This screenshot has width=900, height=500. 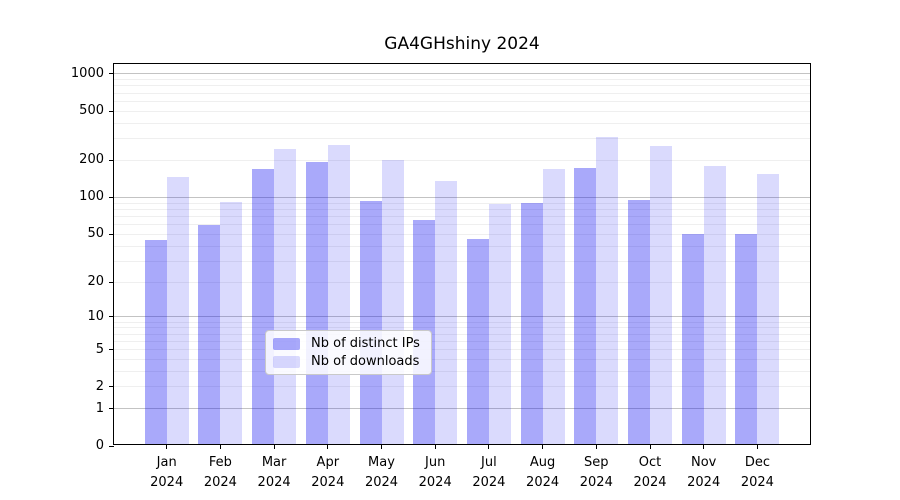 I want to click on bar-nb-of-distinct-ips-feb, so click(x=209, y=334).